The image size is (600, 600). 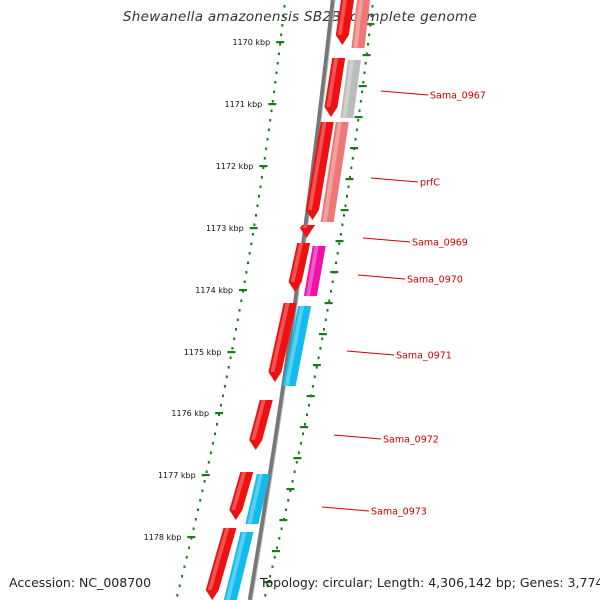 What do you see at coordinates (440, 243) in the screenshot?
I see `gene-label: Sama_0969` at bounding box center [440, 243].